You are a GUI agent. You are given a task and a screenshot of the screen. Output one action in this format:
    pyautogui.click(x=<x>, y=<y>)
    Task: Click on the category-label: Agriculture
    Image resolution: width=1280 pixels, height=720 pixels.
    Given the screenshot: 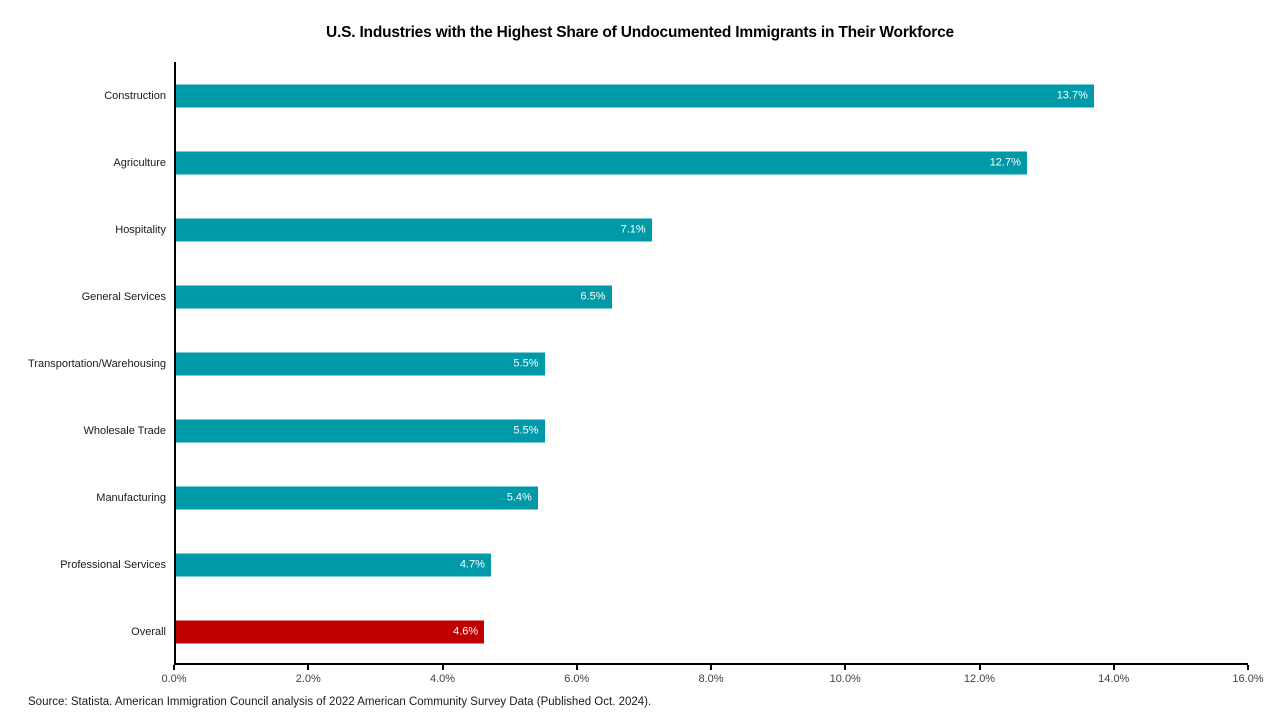 What is the action you would take?
    pyautogui.click(x=139, y=162)
    